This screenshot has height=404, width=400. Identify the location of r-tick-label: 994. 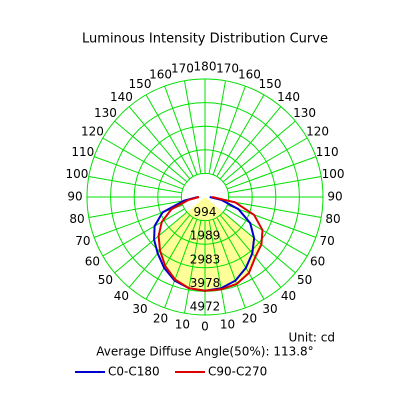
(205, 212).